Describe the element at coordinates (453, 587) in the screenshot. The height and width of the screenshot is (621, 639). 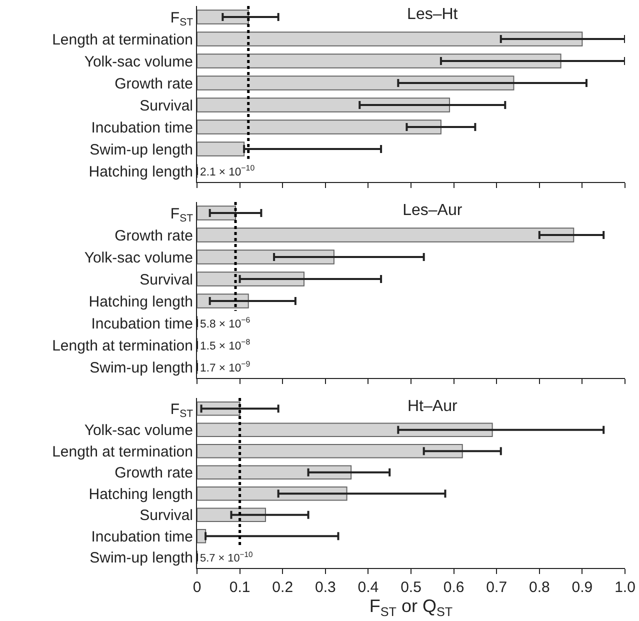
I see `x-tick-label: 0.6` at that location.